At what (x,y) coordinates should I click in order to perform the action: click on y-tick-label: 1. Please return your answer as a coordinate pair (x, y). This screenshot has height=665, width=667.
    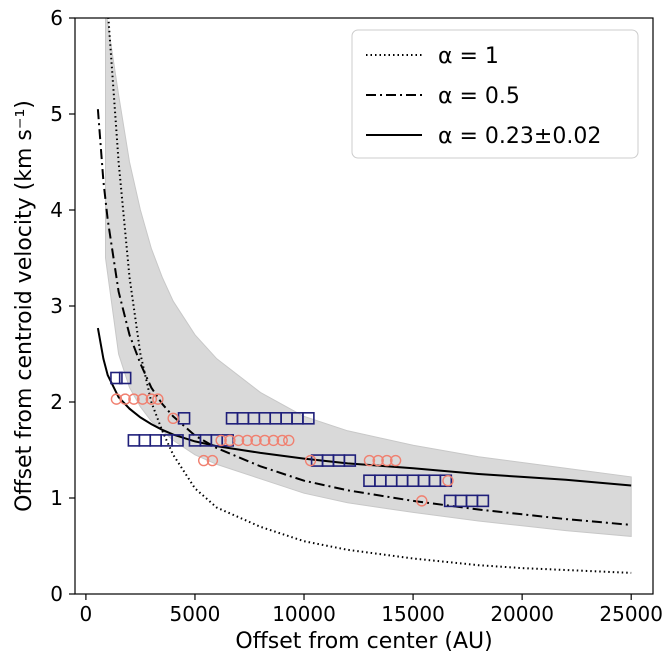
    Looking at the image, I should click on (56, 498).